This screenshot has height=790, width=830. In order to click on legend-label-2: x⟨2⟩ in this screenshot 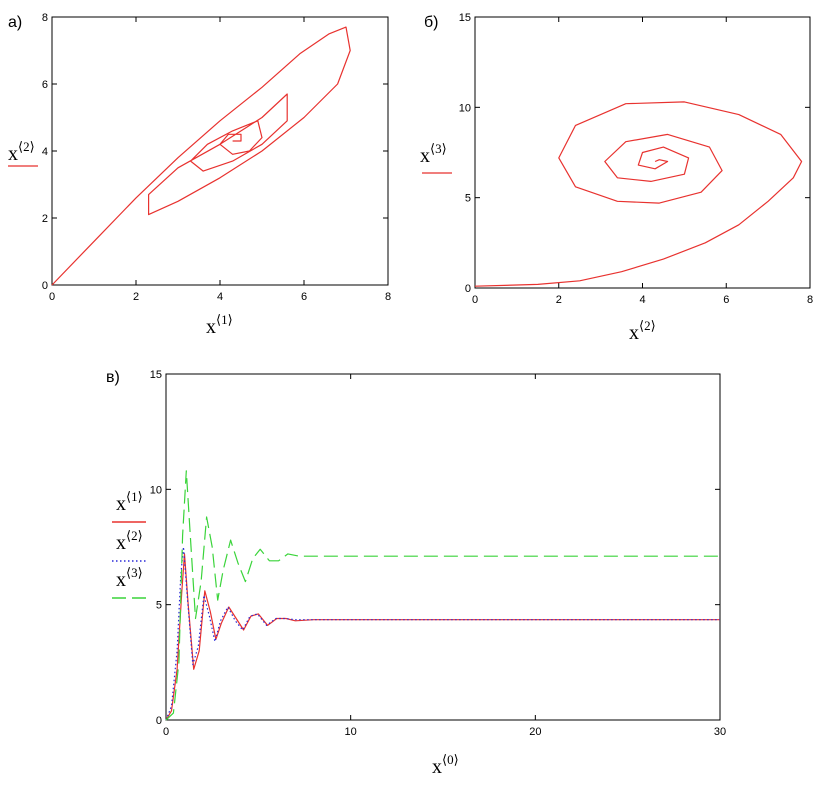, I will do `click(129, 541)`.